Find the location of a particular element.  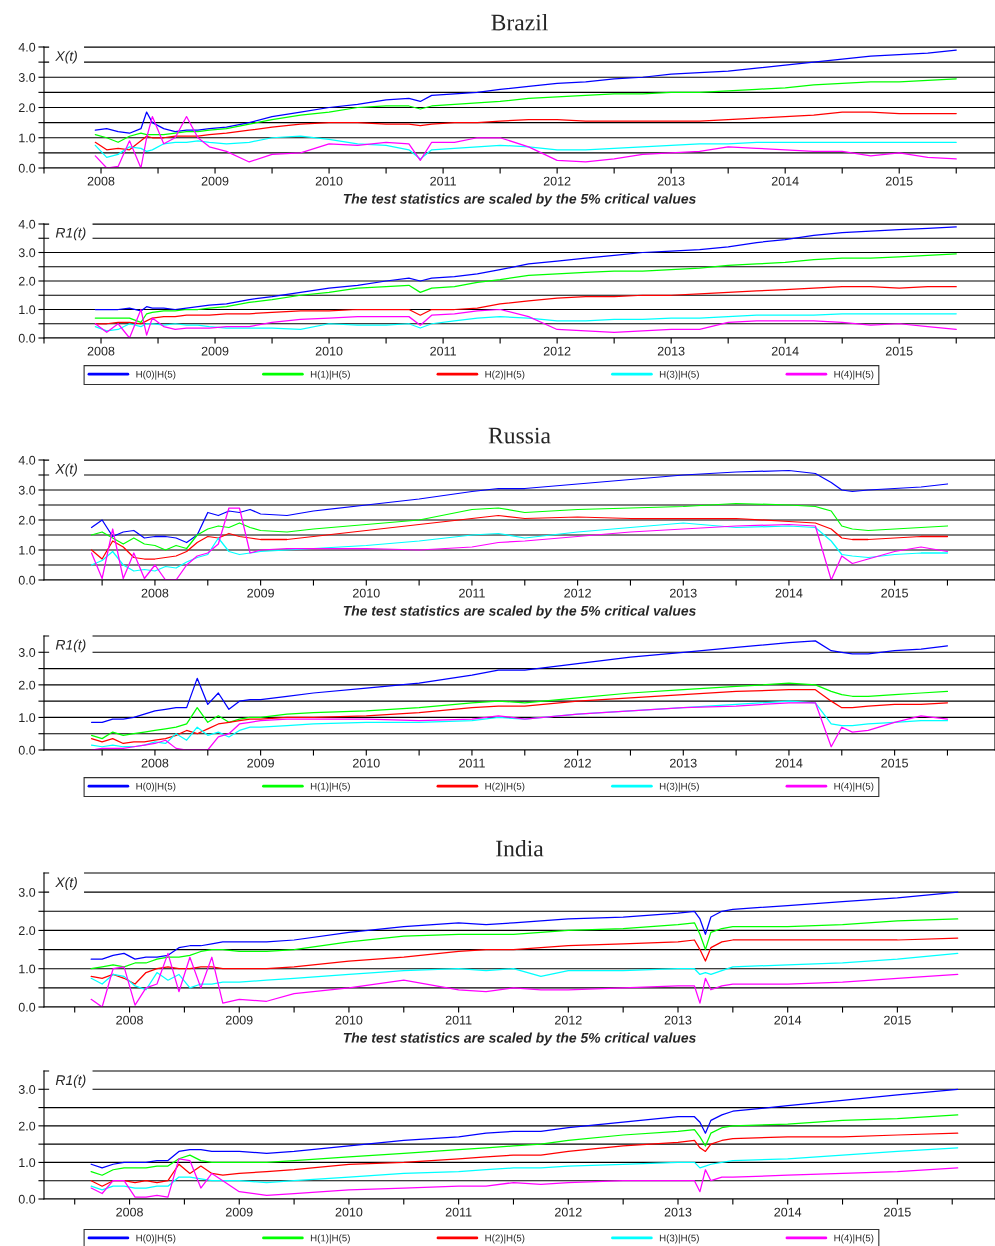

chart-title: Russia is located at coordinates (519, 435).